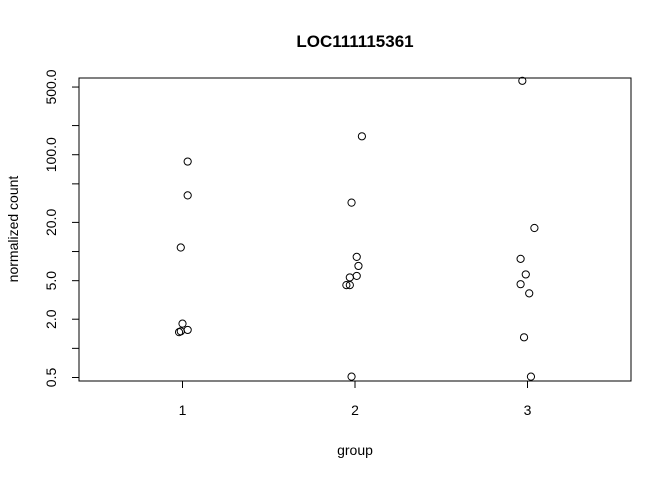 This screenshot has height=480, width=672. What do you see at coordinates (355, 399) in the screenshot?
I see `x-axis: 1 2 3` at bounding box center [355, 399].